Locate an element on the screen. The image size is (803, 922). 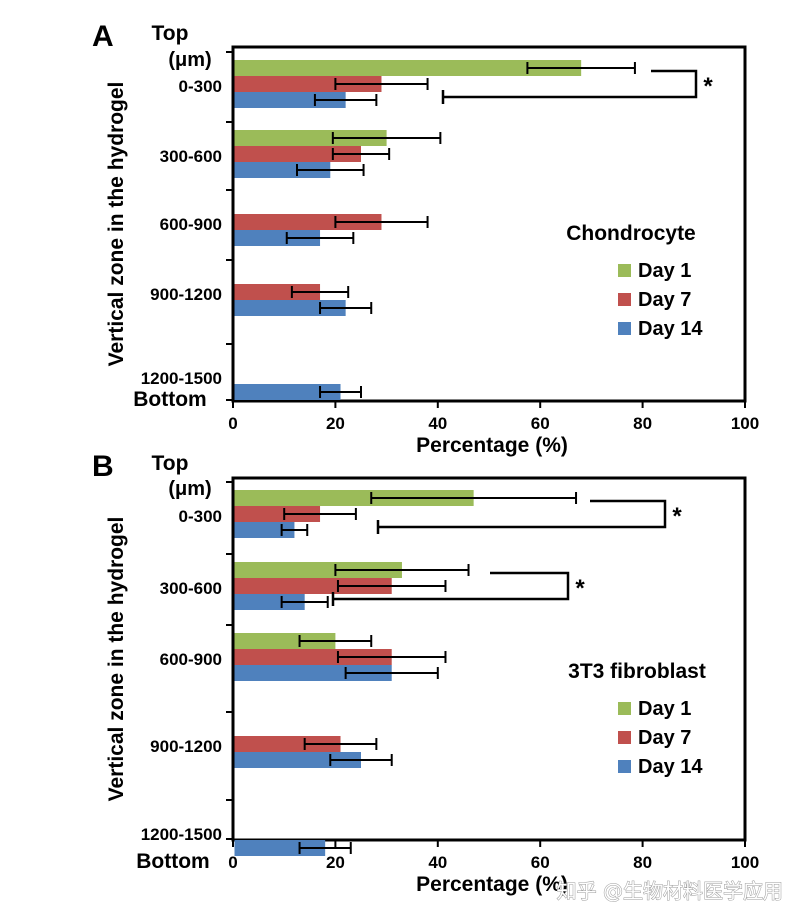
panel-a-category-label: 1200-1500 is located at coordinates (181, 378).